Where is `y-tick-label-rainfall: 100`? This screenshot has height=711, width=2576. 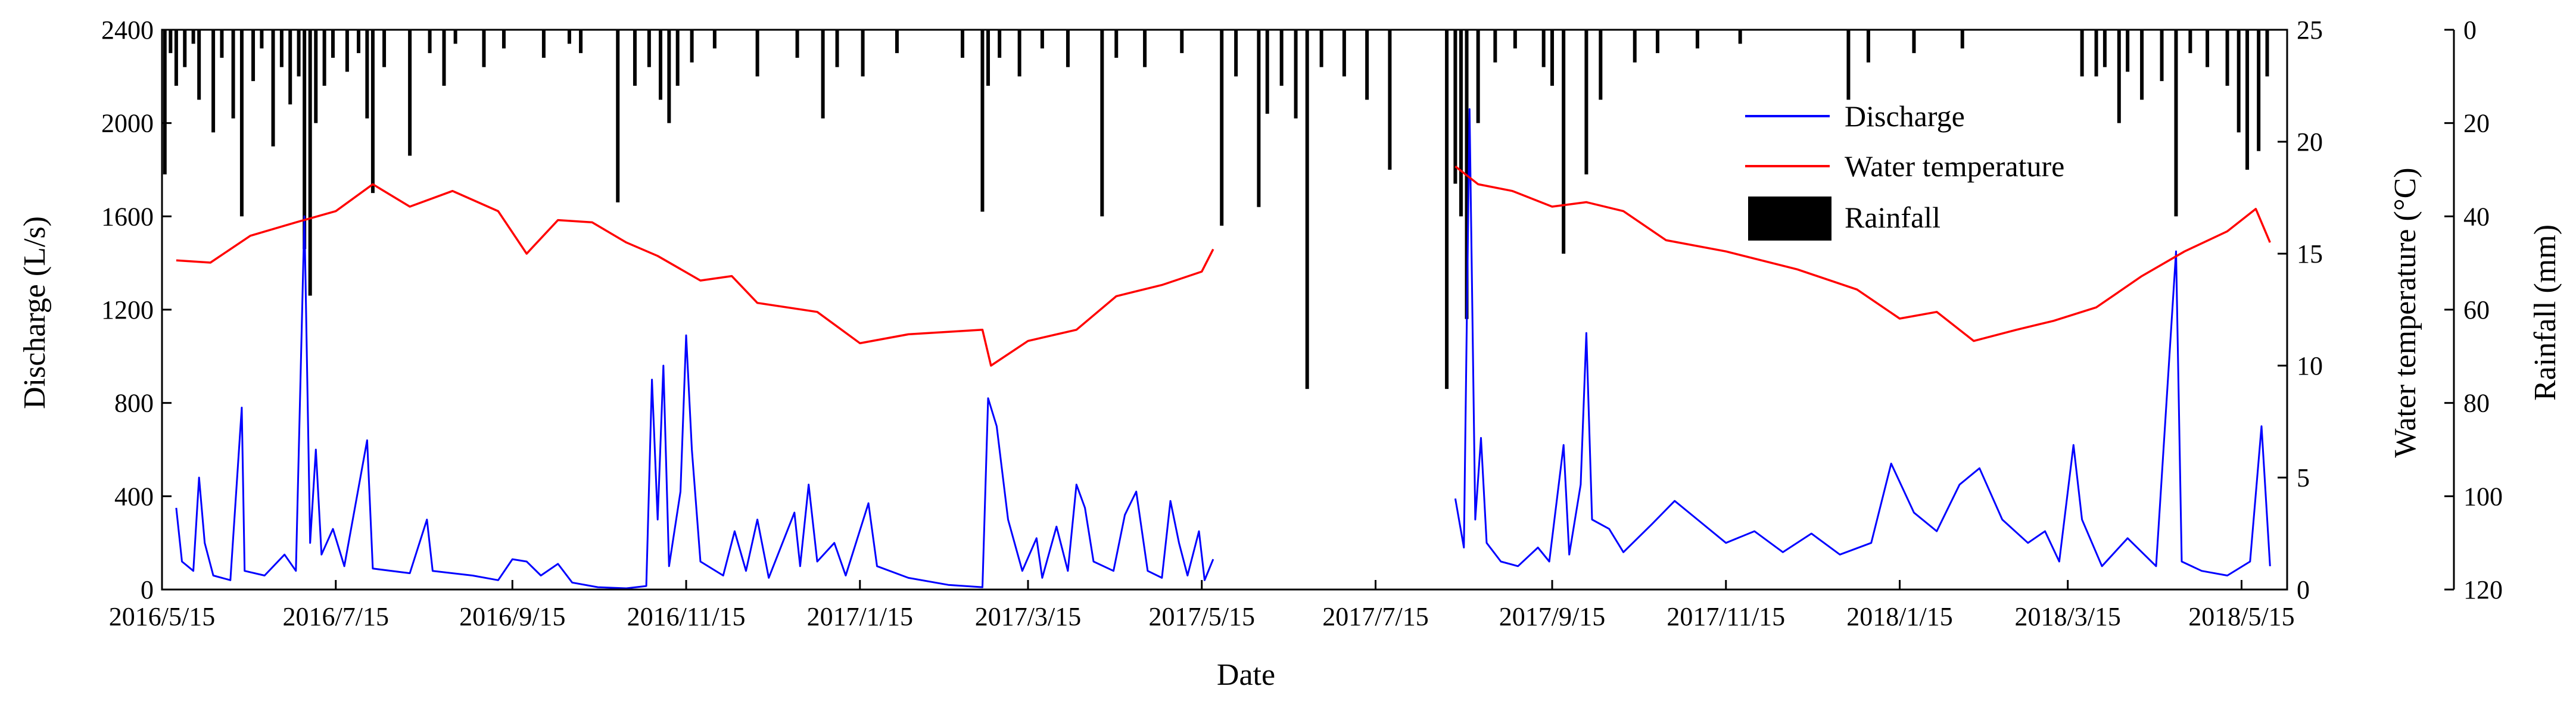
y-tick-label-rainfall: 100 is located at coordinates (2483, 496).